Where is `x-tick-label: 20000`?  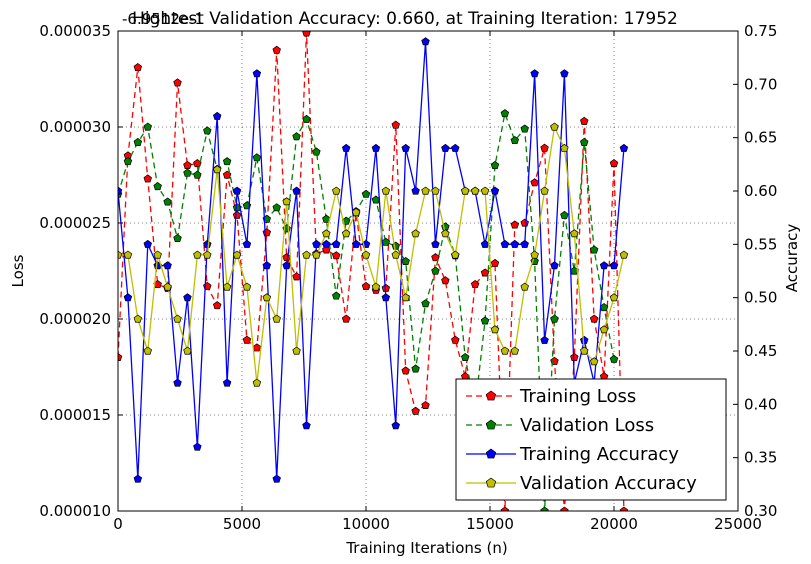 x-tick-label: 20000 is located at coordinates (614, 524).